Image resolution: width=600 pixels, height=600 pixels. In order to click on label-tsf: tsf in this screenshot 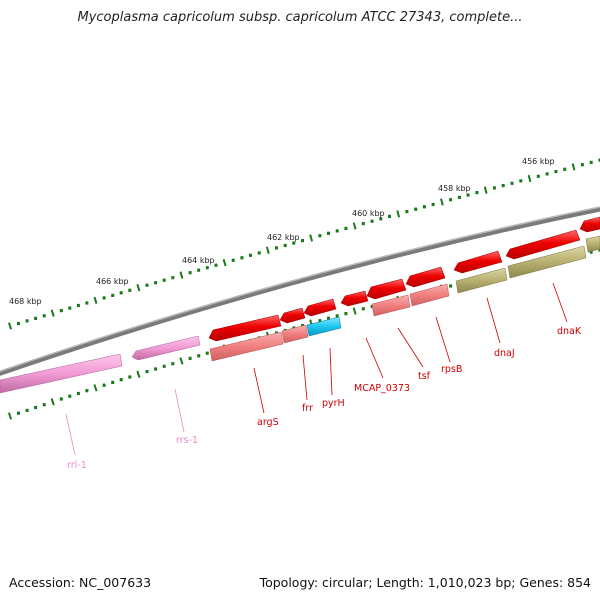, I will do `click(424, 376)`.